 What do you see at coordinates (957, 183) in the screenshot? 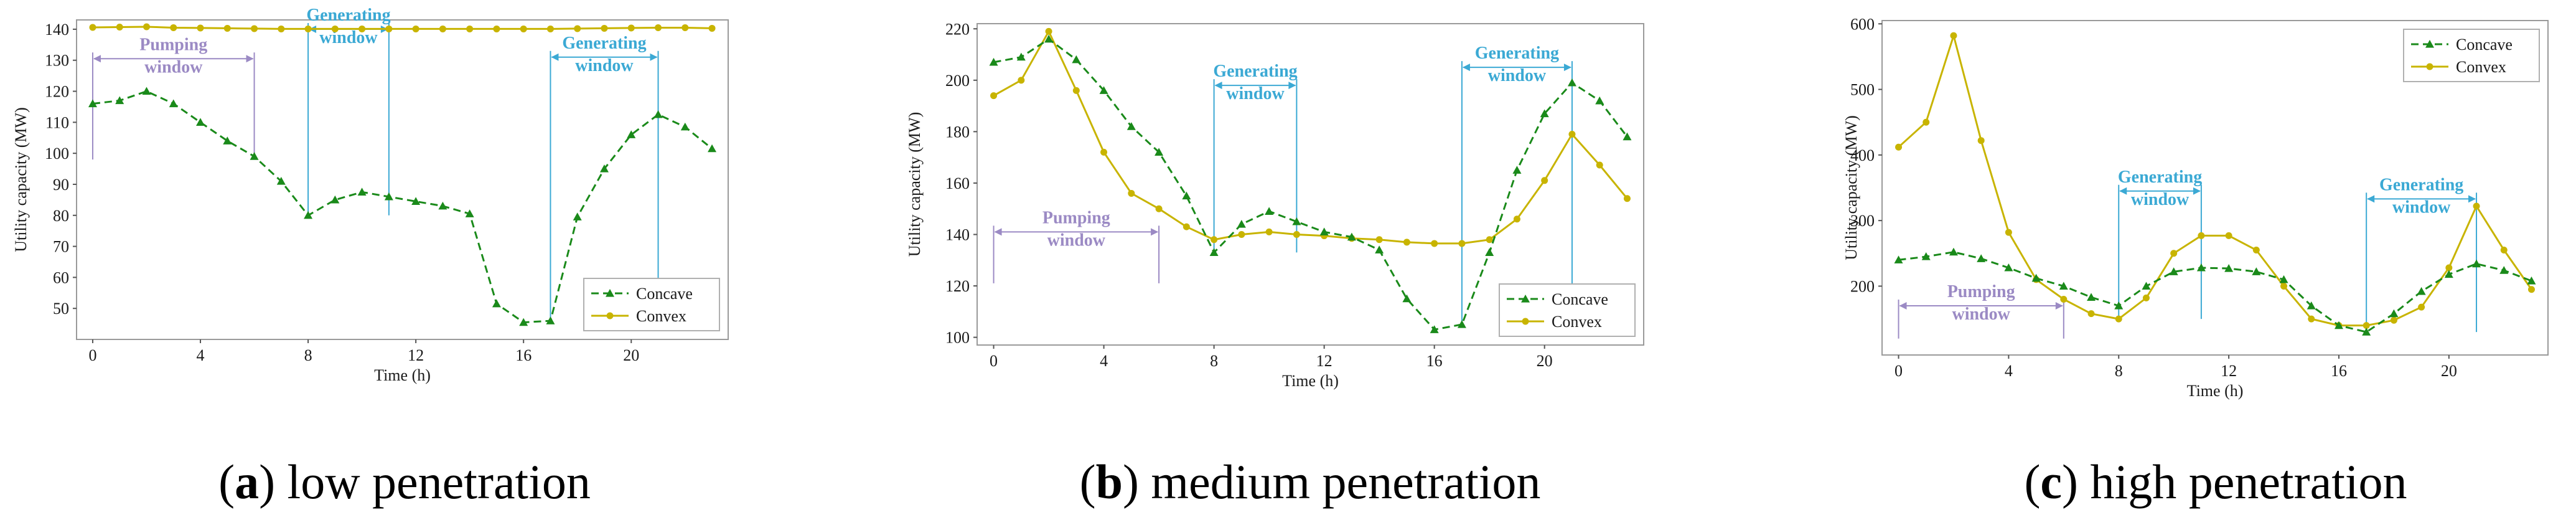
I see `y-tick-label: 160` at bounding box center [957, 183].